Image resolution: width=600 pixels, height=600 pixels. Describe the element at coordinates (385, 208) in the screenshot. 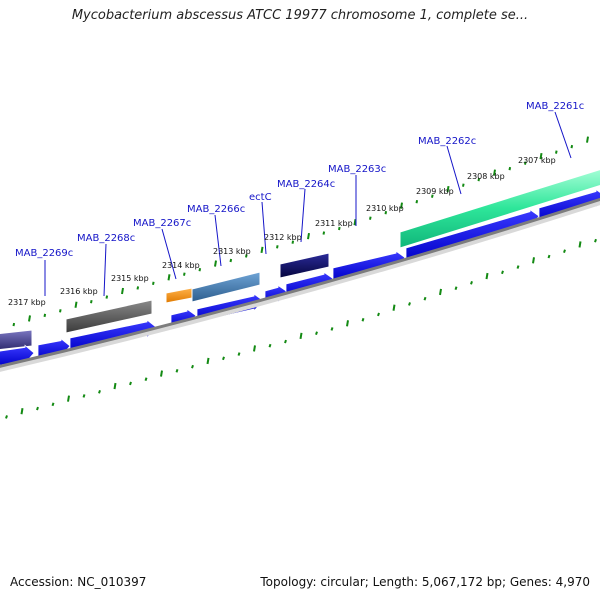

I see `tick-label-2310: 2310 kbp` at that location.